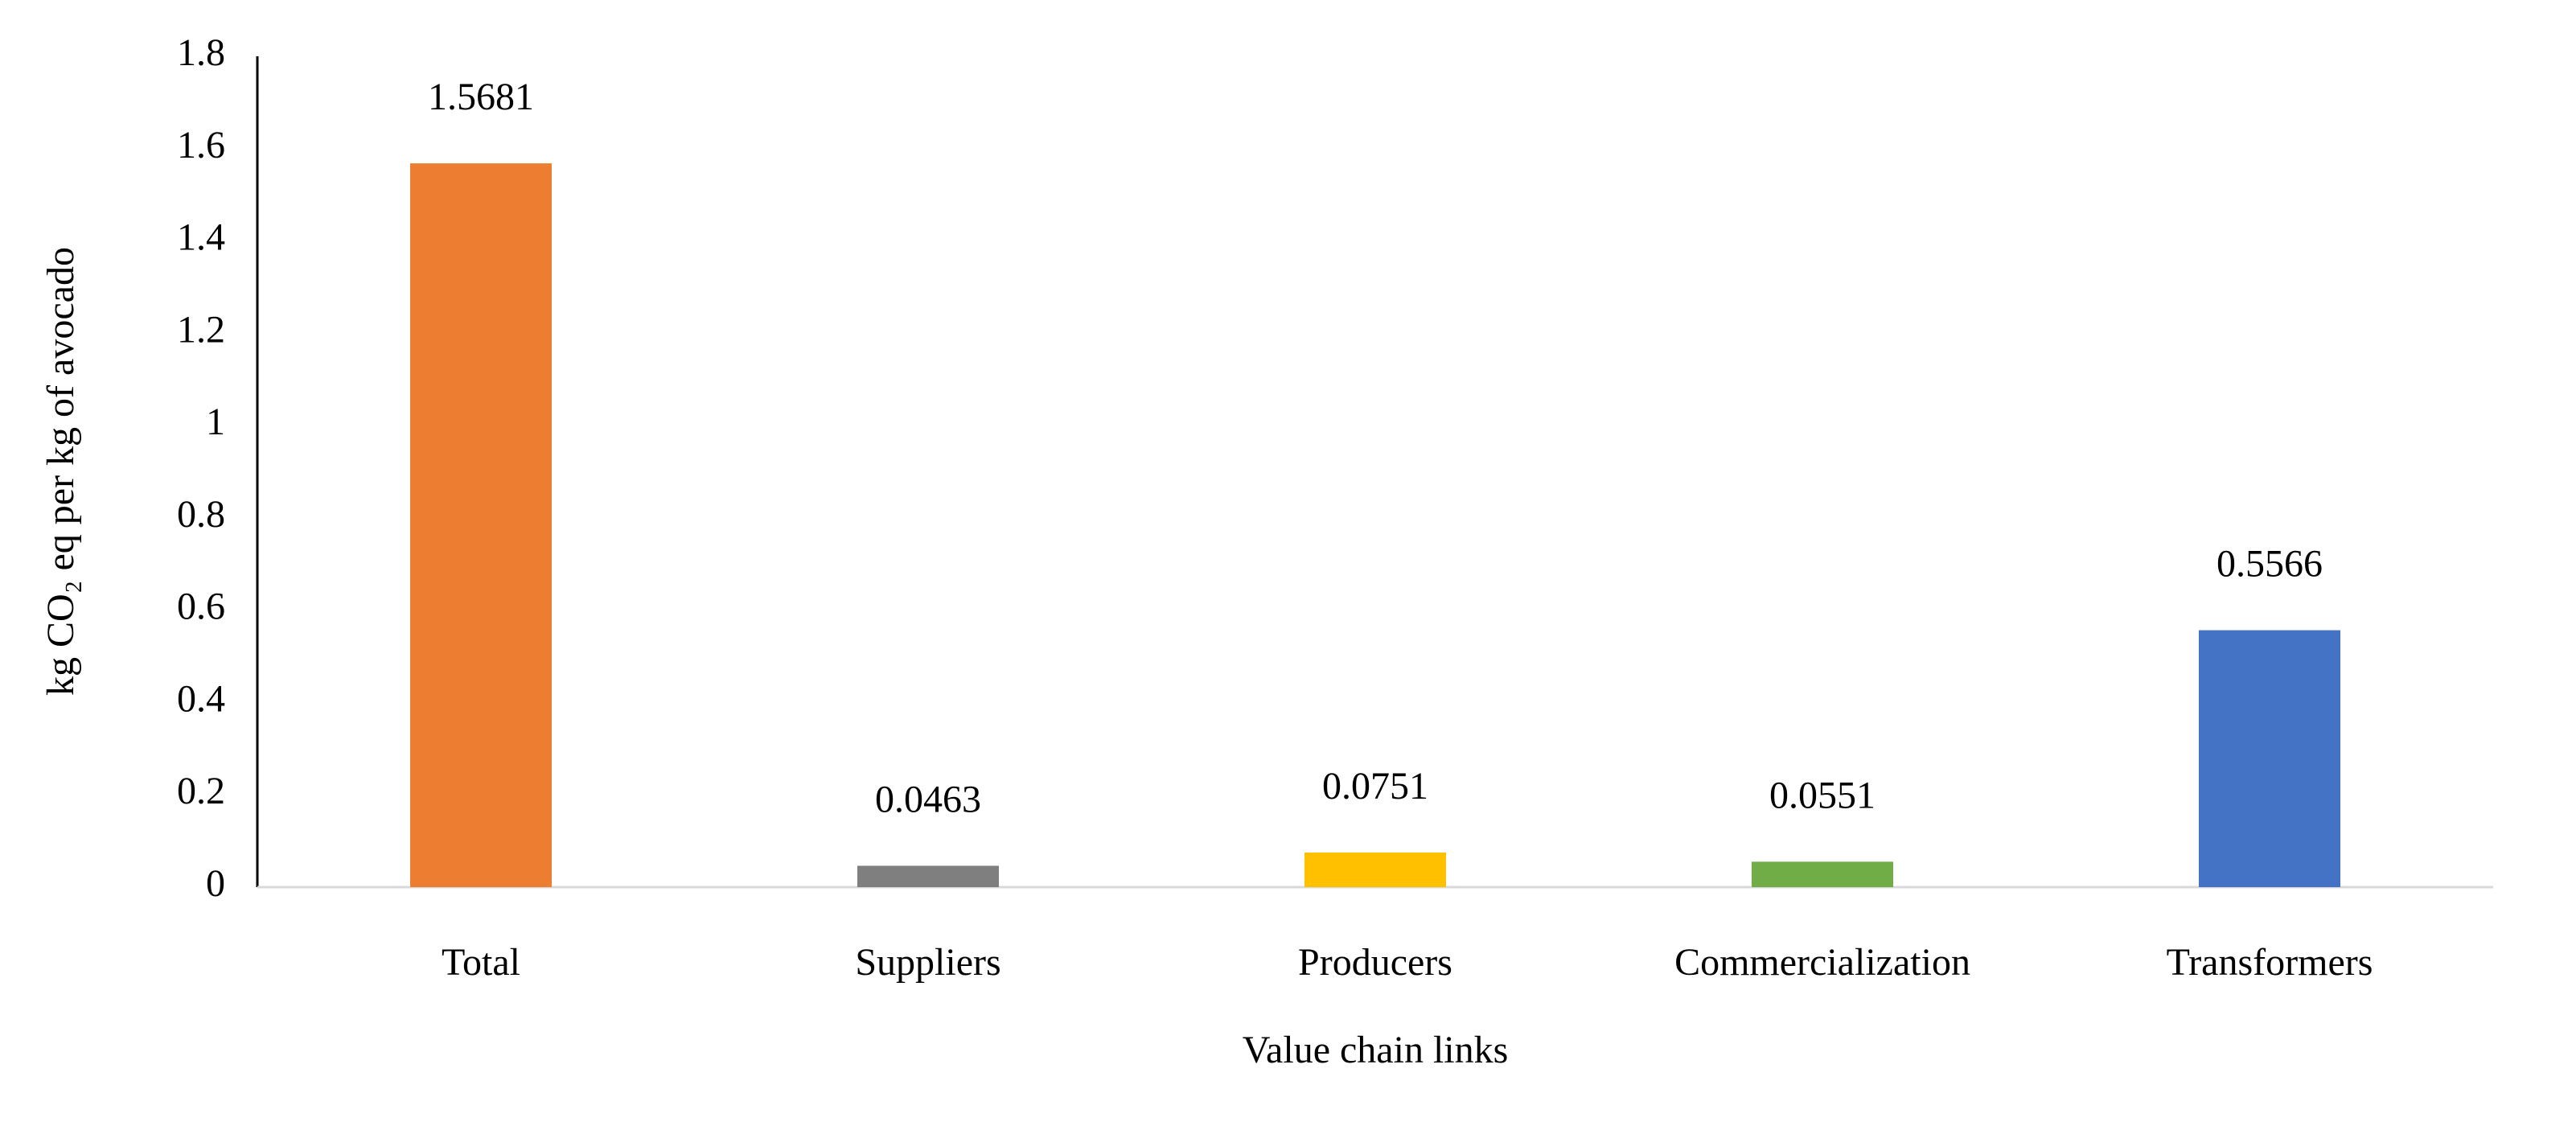 The height and width of the screenshot is (1122, 2576). Describe the element at coordinates (201, 145) in the screenshot. I see `y-tick-label: 1.6` at that location.